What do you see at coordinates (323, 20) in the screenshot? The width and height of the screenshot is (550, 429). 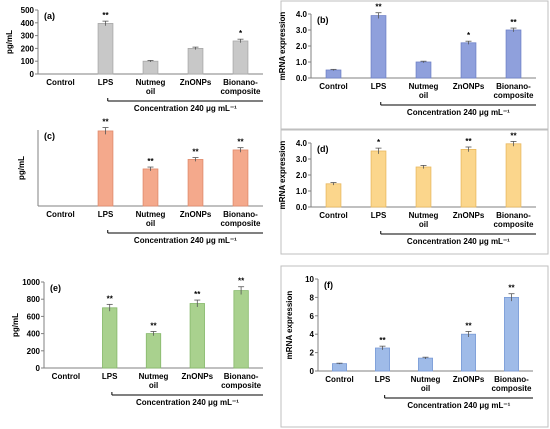 I see `panel-label: (b)` at bounding box center [323, 20].